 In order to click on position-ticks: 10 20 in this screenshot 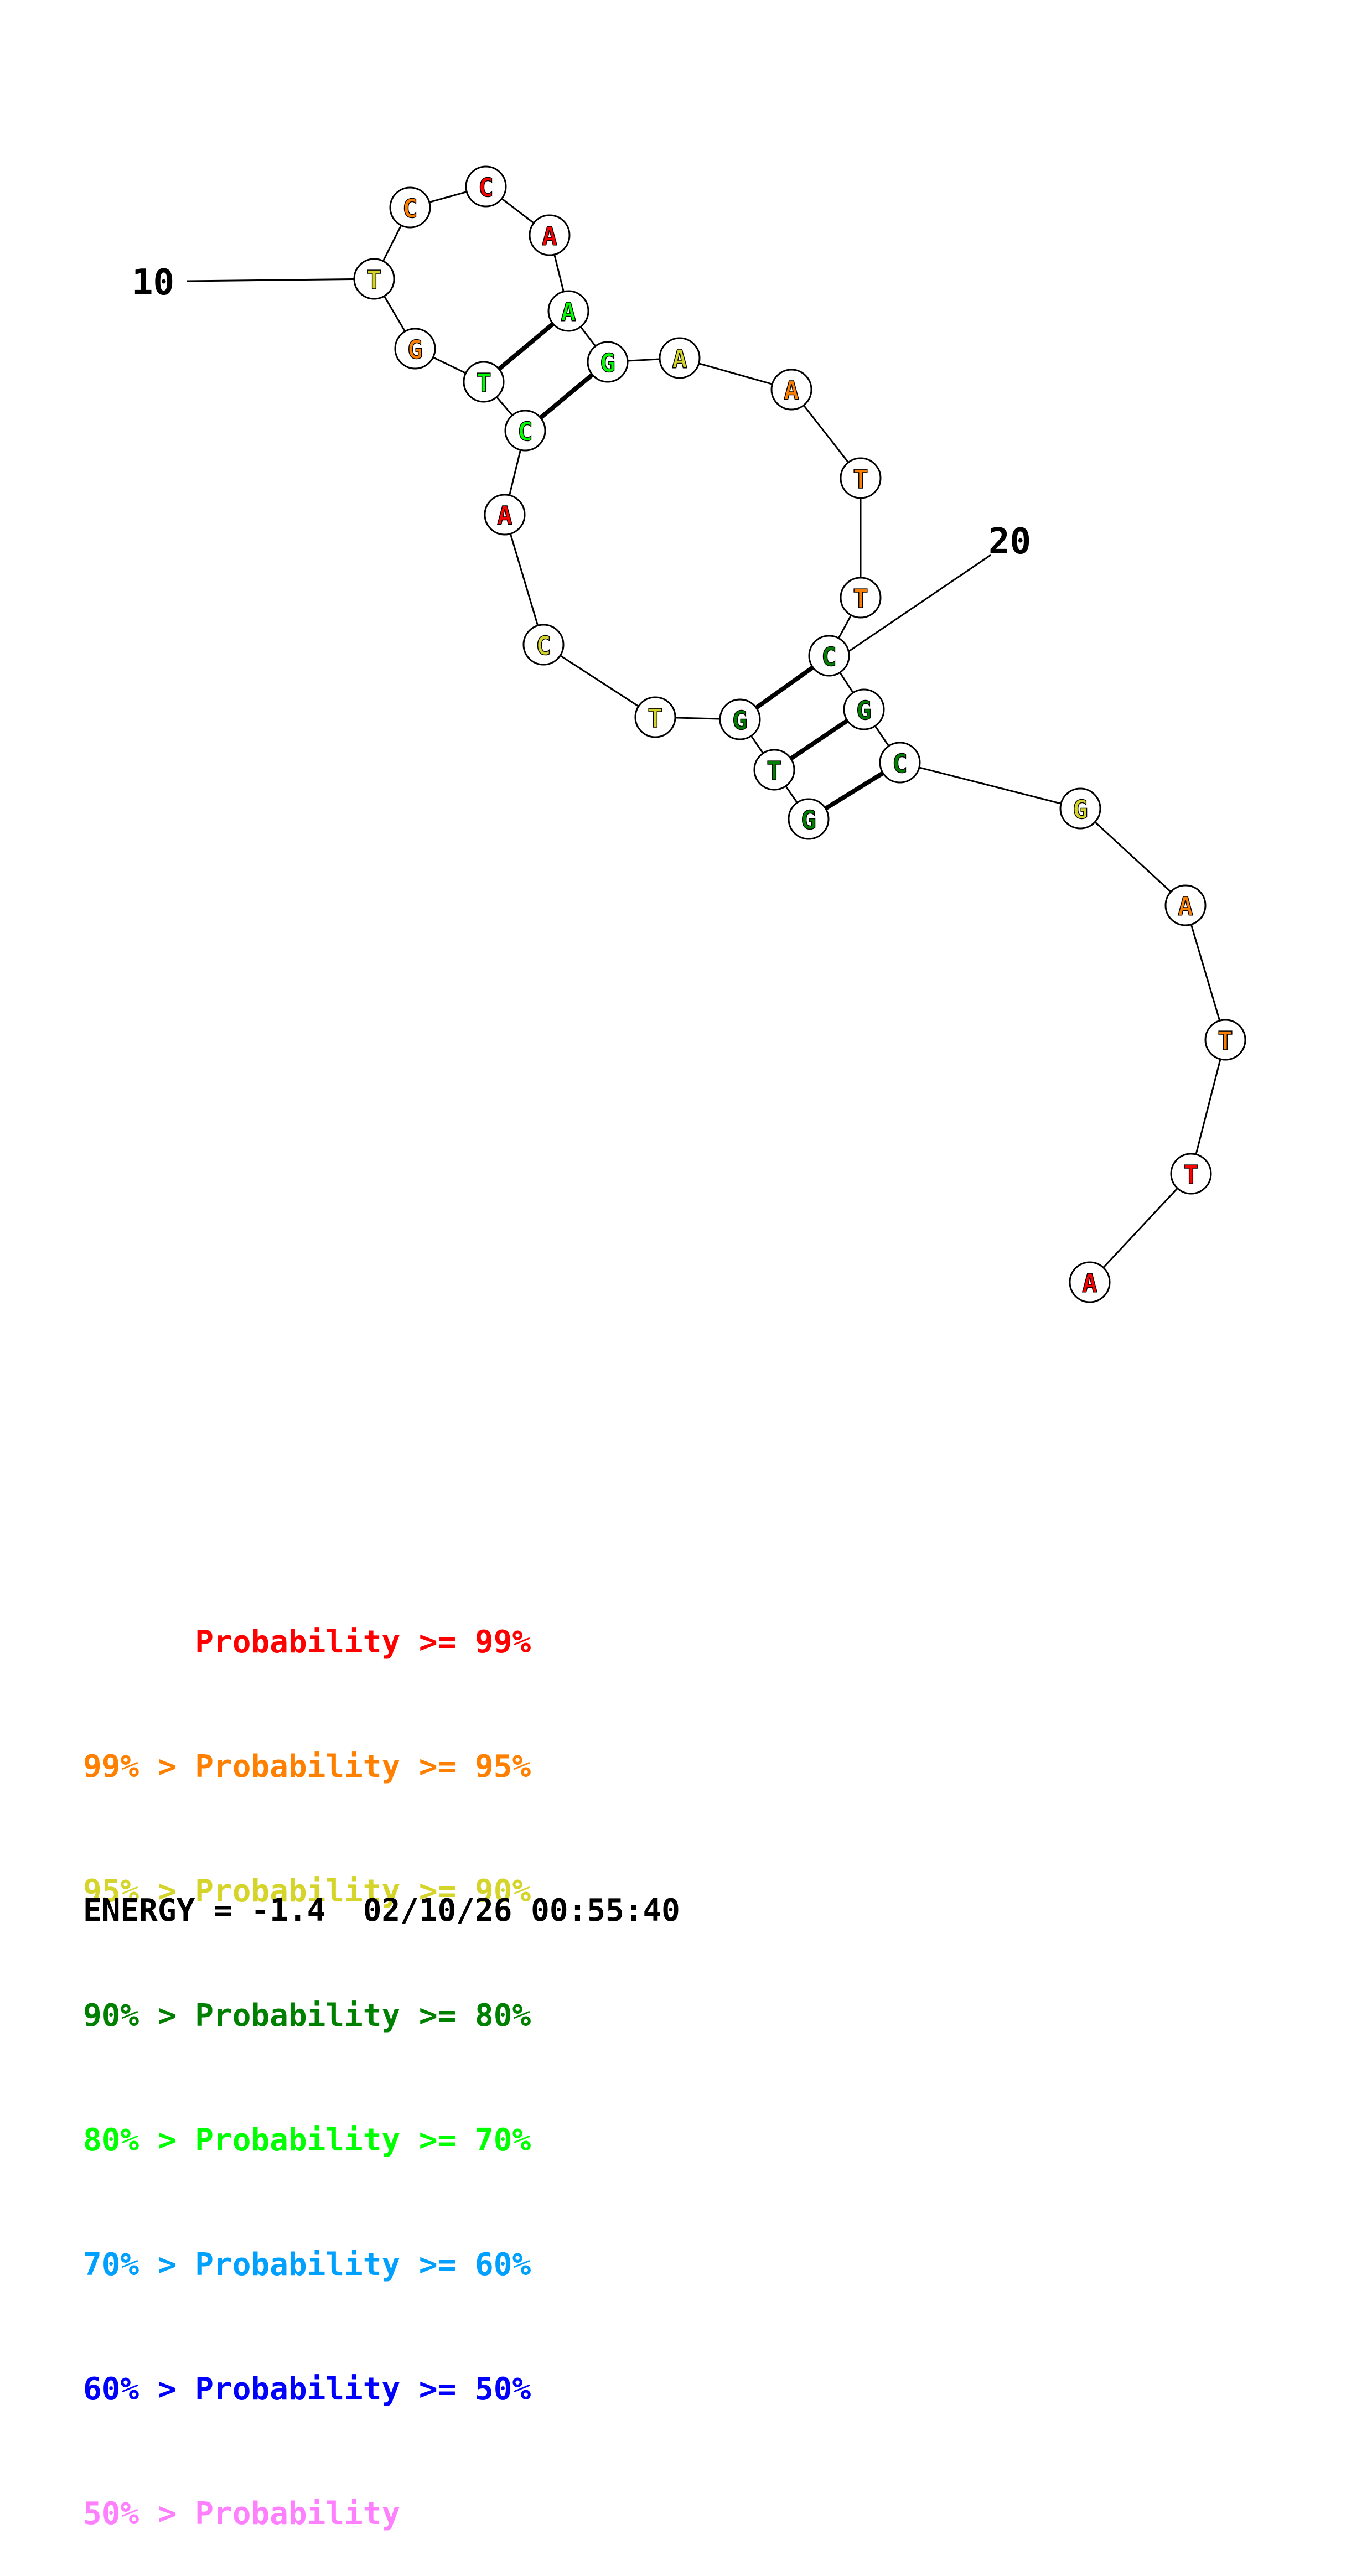, I will do `click(581, 461)`.